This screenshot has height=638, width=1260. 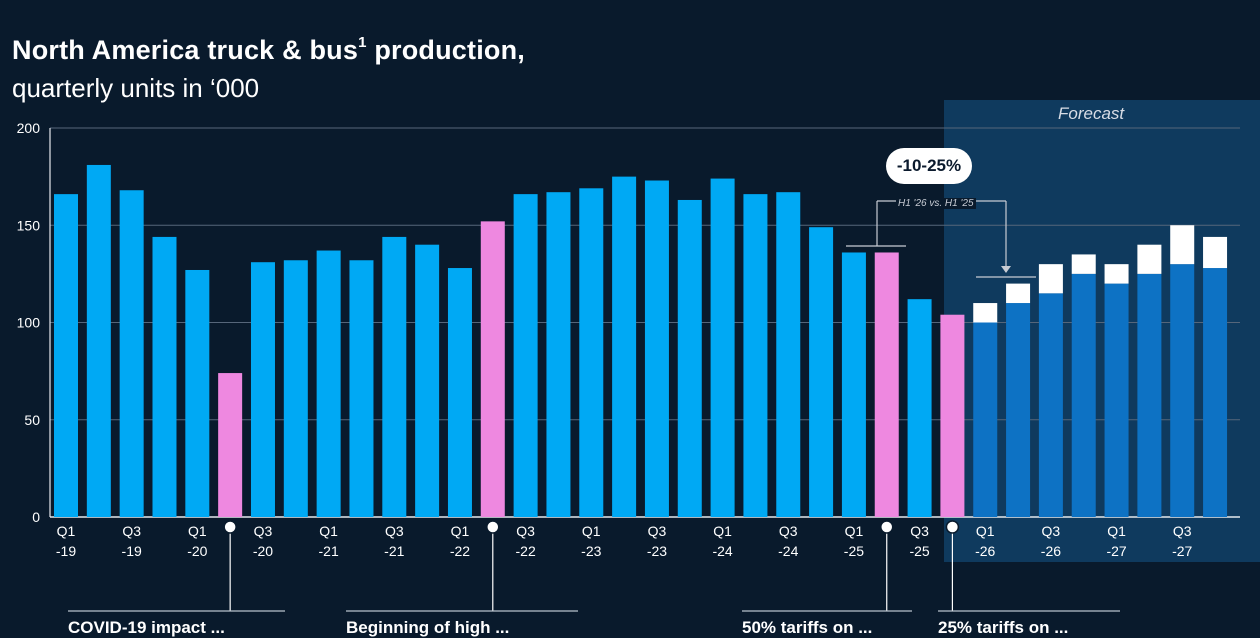 I want to click on change-bubble: -10-25%, so click(x=929, y=166).